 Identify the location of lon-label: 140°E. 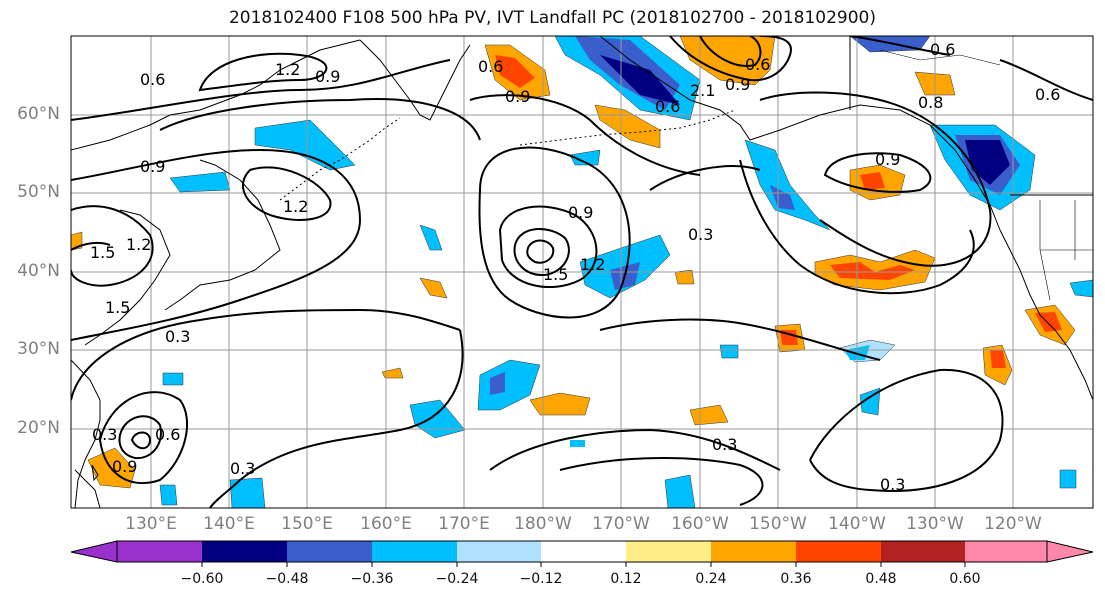
(229, 524).